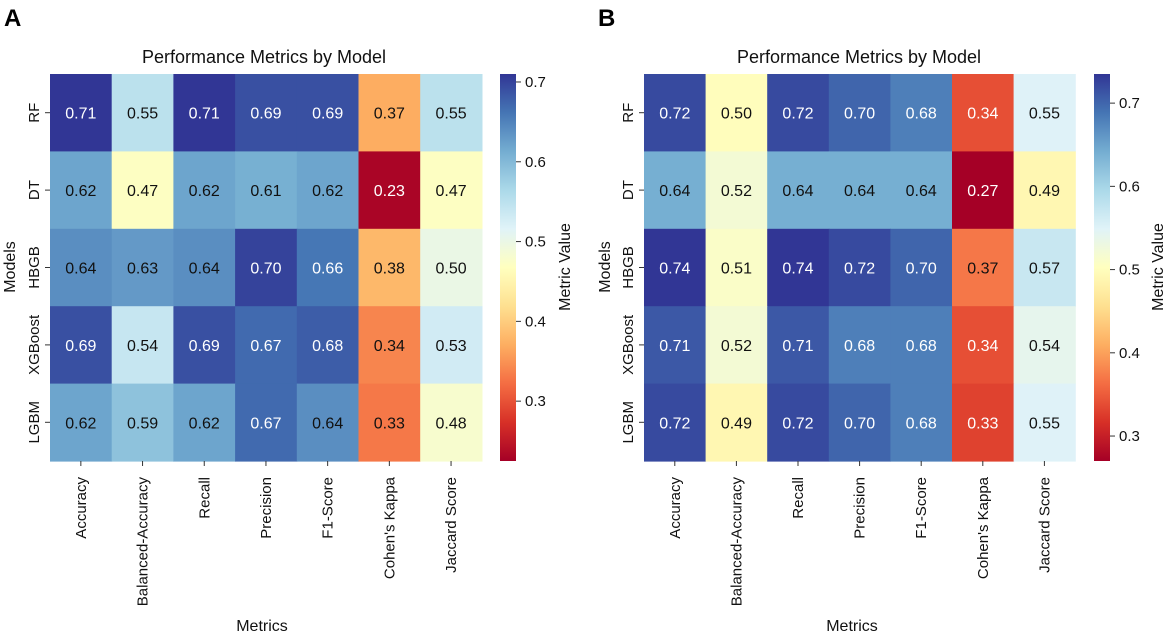  What do you see at coordinates (736, 423) in the screenshot?
I see `cell-value-label: 0.49` at bounding box center [736, 423].